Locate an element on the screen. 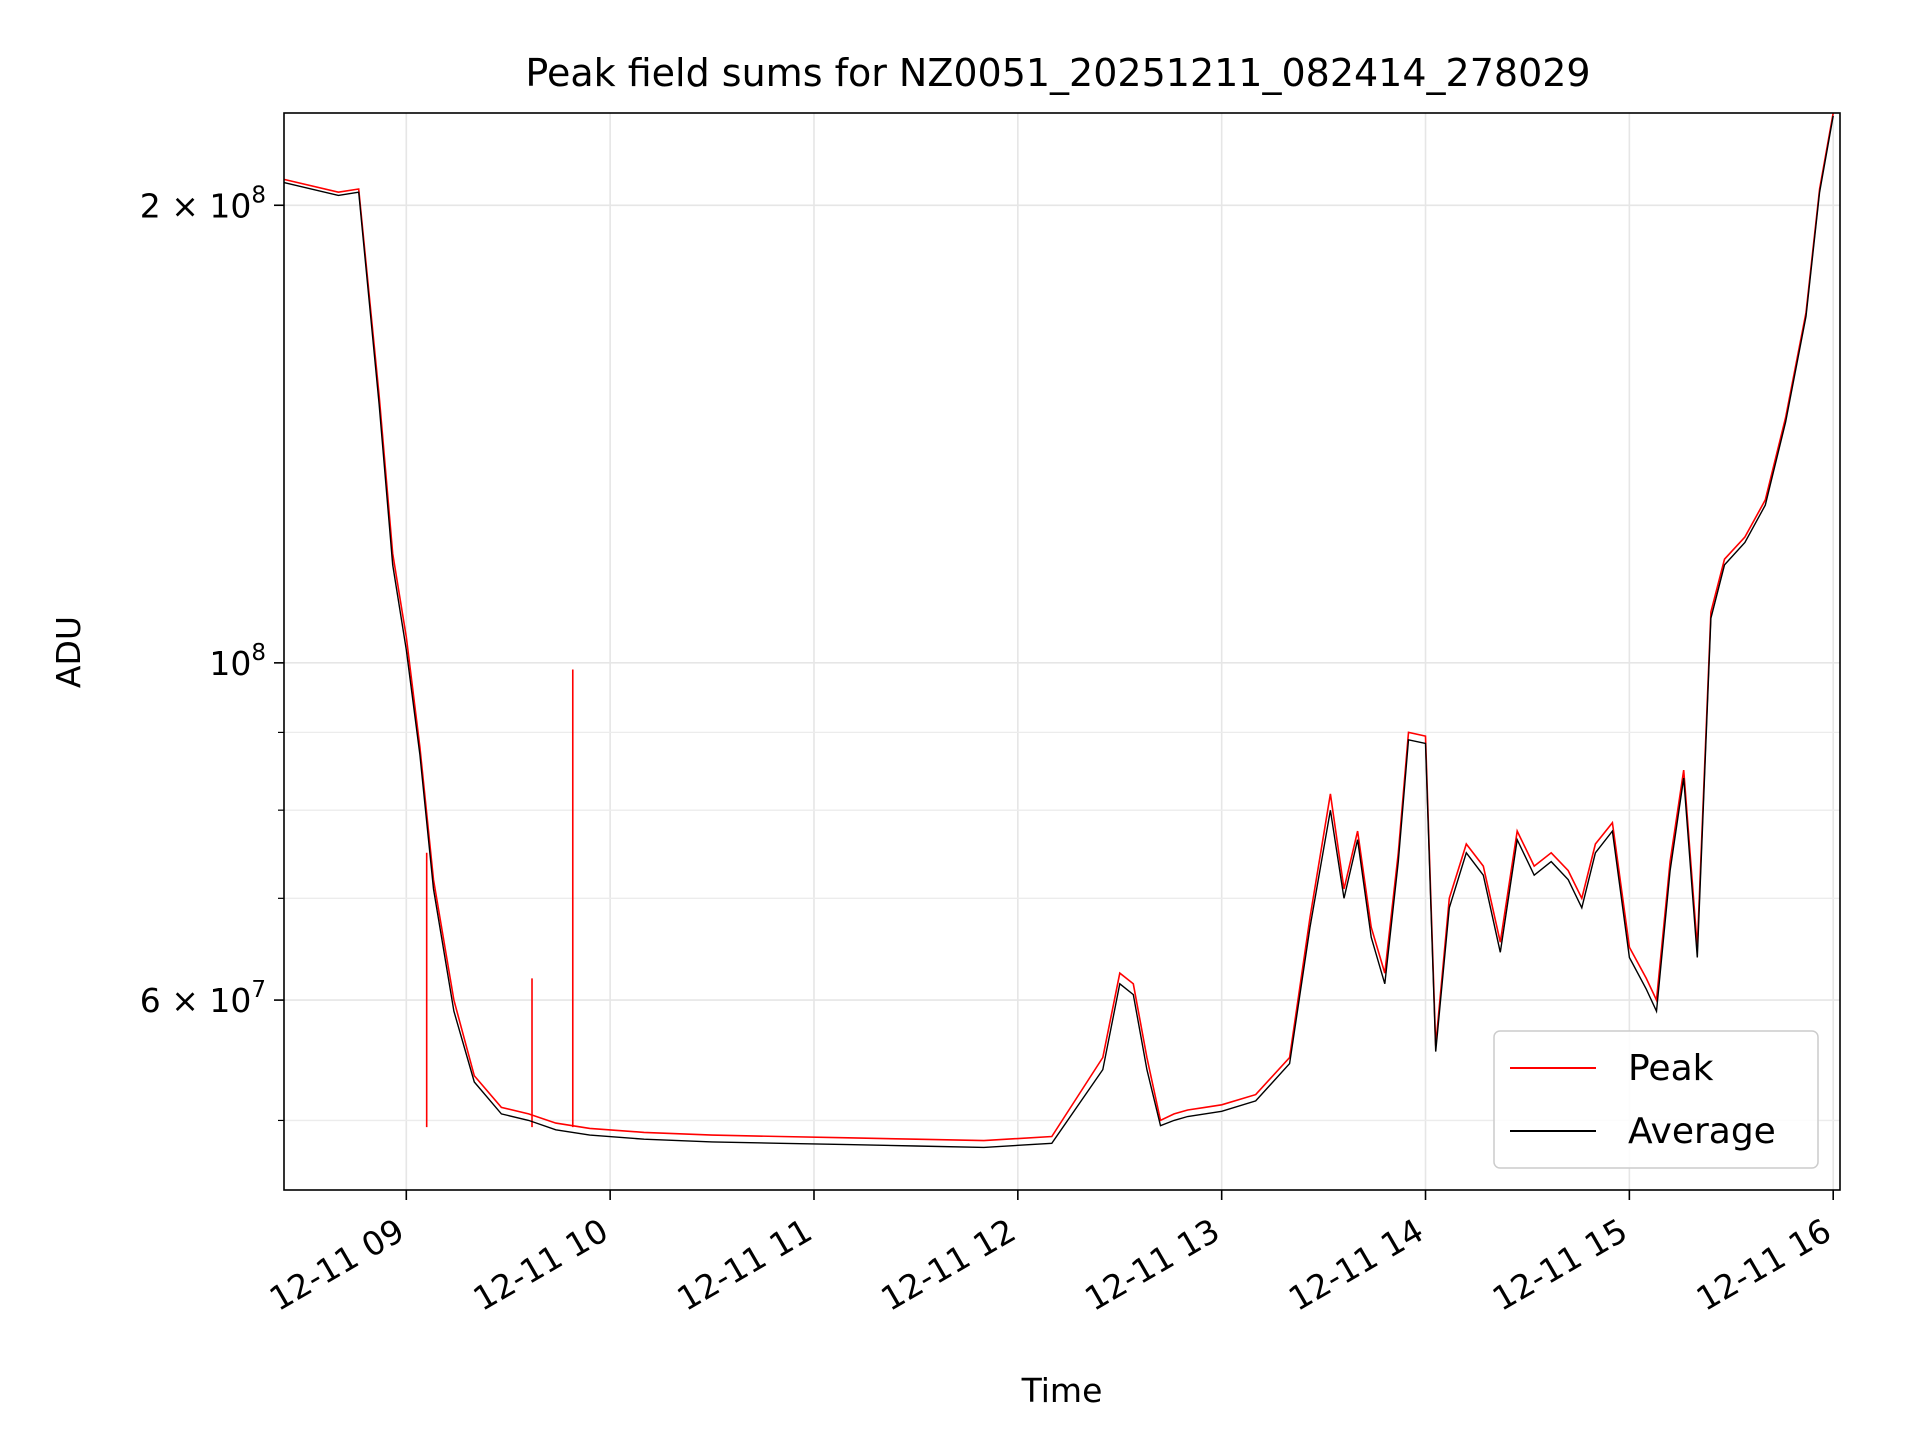 This screenshot has height=1440, width=1920. peak-spikes is located at coordinates (499, 898).